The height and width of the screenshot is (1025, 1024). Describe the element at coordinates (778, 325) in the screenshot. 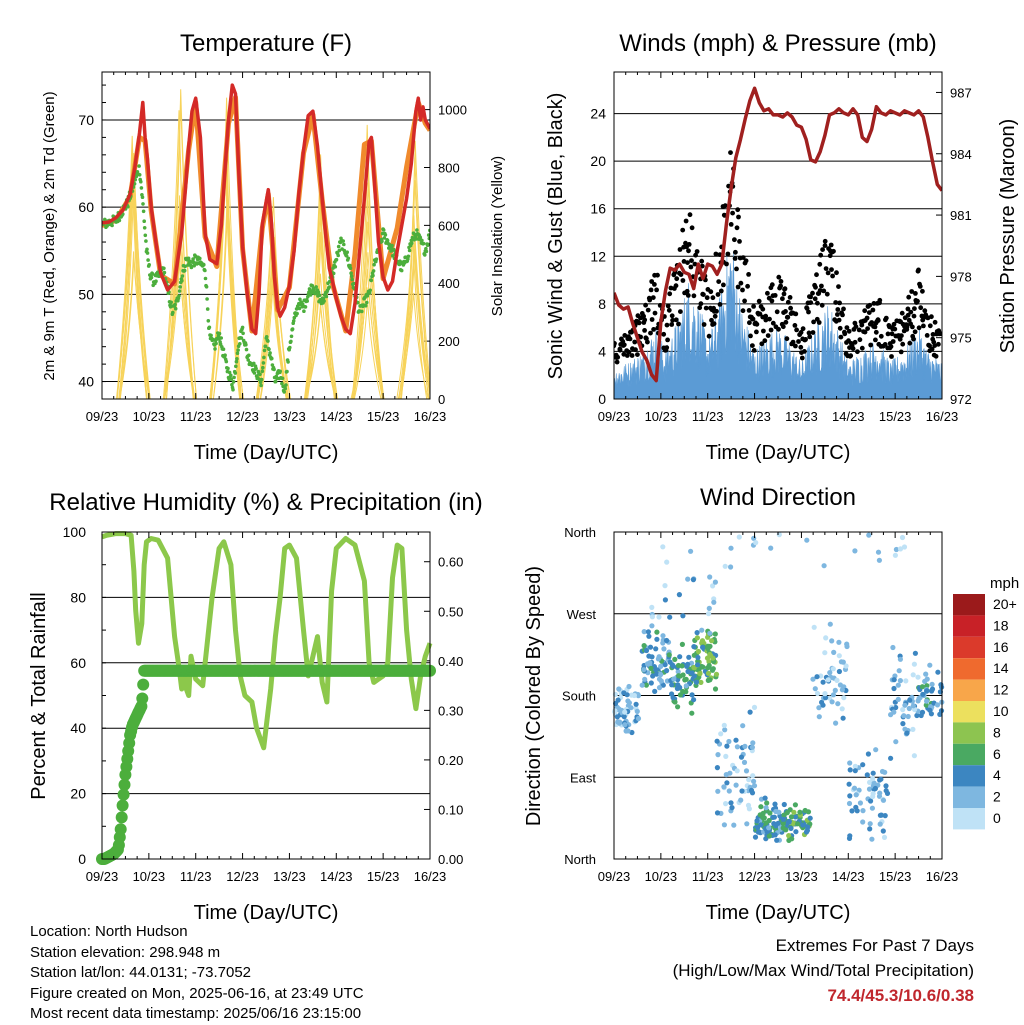

I see `sonic-wind-area` at that location.